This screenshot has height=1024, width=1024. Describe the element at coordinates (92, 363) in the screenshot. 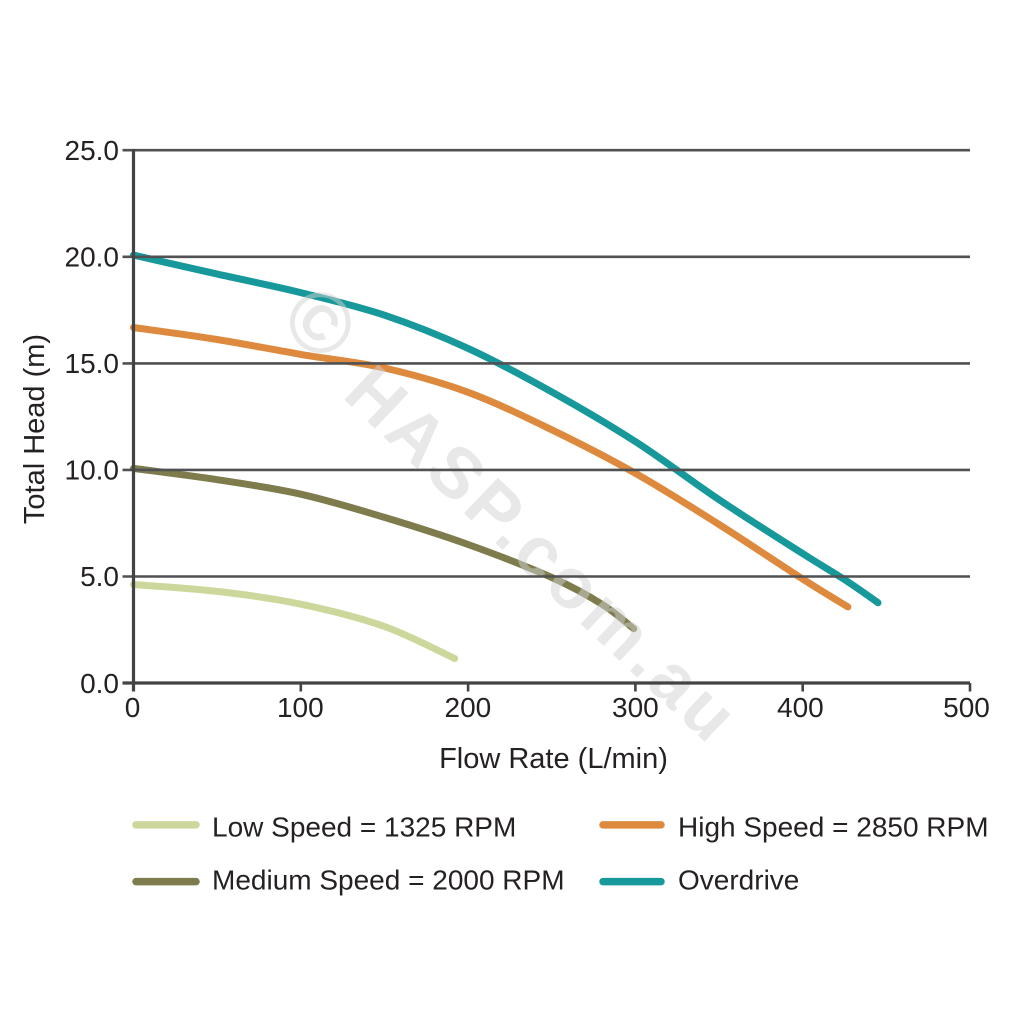

I see `svg-text: 15.0` at that location.